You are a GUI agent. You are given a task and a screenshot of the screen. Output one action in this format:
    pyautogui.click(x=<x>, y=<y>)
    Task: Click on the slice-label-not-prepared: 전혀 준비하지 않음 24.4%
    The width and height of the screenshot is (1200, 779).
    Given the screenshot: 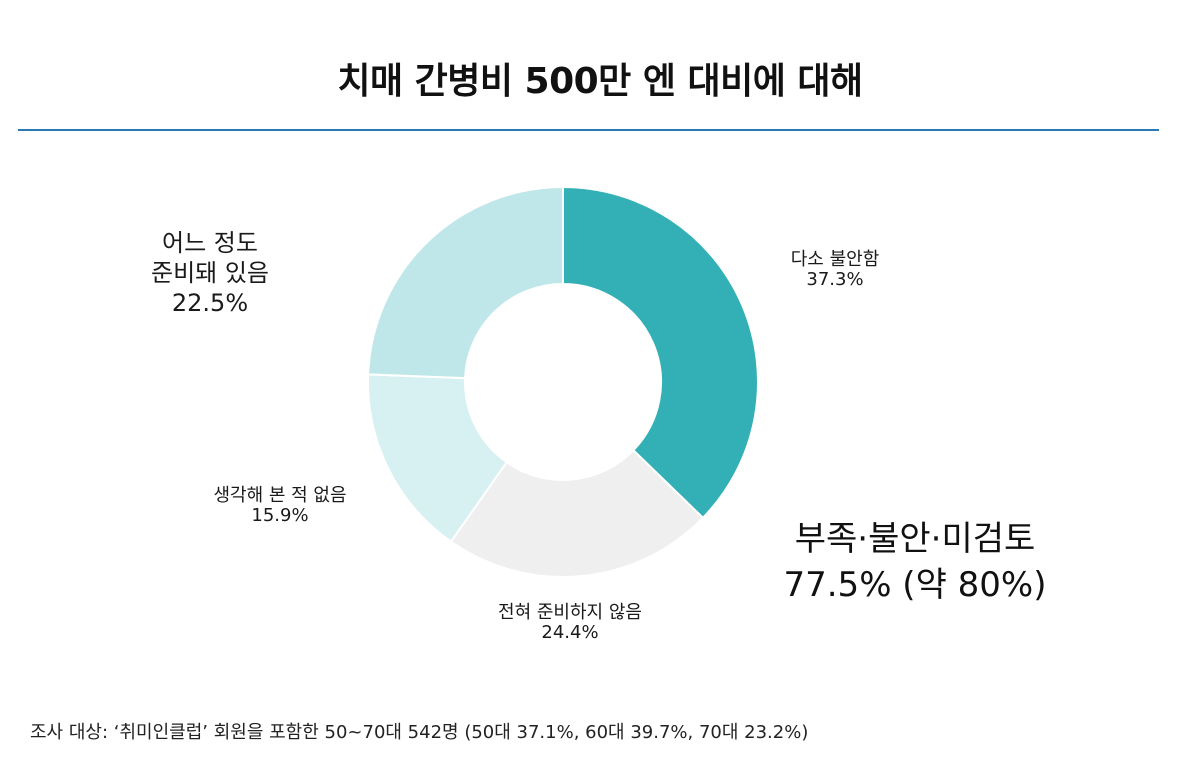 What is the action you would take?
    pyautogui.click(x=570, y=623)
    